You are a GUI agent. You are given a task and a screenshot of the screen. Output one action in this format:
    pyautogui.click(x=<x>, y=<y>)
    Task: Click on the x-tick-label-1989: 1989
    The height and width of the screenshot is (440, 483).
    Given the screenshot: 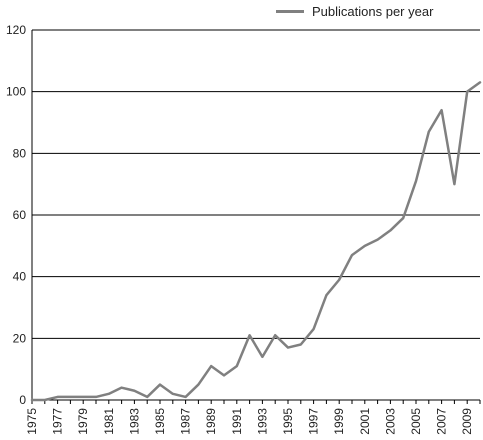 What is the action you would take?
    pyautogui.click(x=211, y=421)
    